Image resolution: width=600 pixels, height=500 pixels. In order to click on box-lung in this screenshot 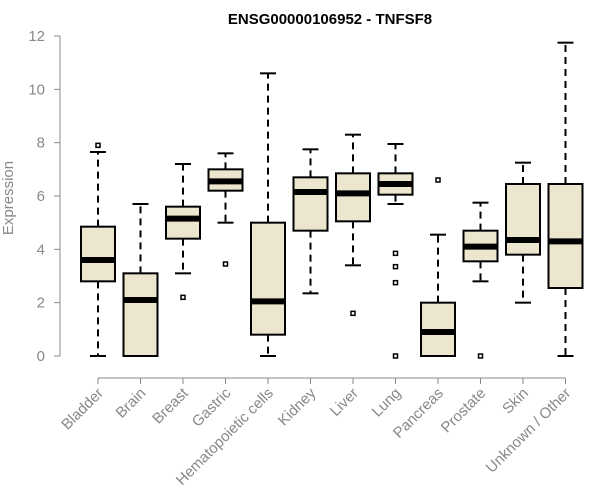, I will do `click(395, 251)`.